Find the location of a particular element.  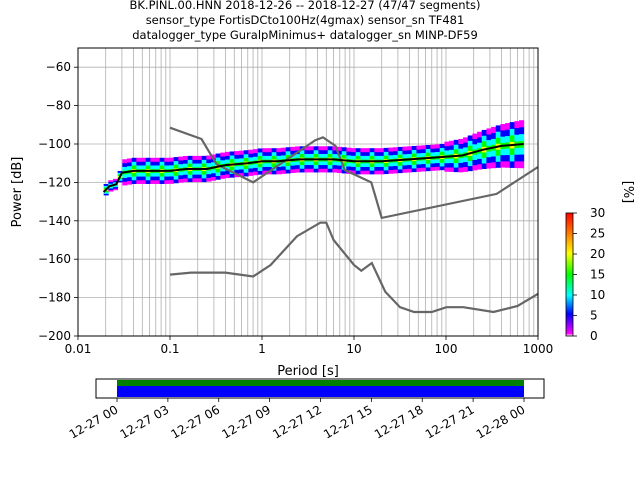

timeline-tick-label: 12-27 03 is located at coordinates (145, 421).